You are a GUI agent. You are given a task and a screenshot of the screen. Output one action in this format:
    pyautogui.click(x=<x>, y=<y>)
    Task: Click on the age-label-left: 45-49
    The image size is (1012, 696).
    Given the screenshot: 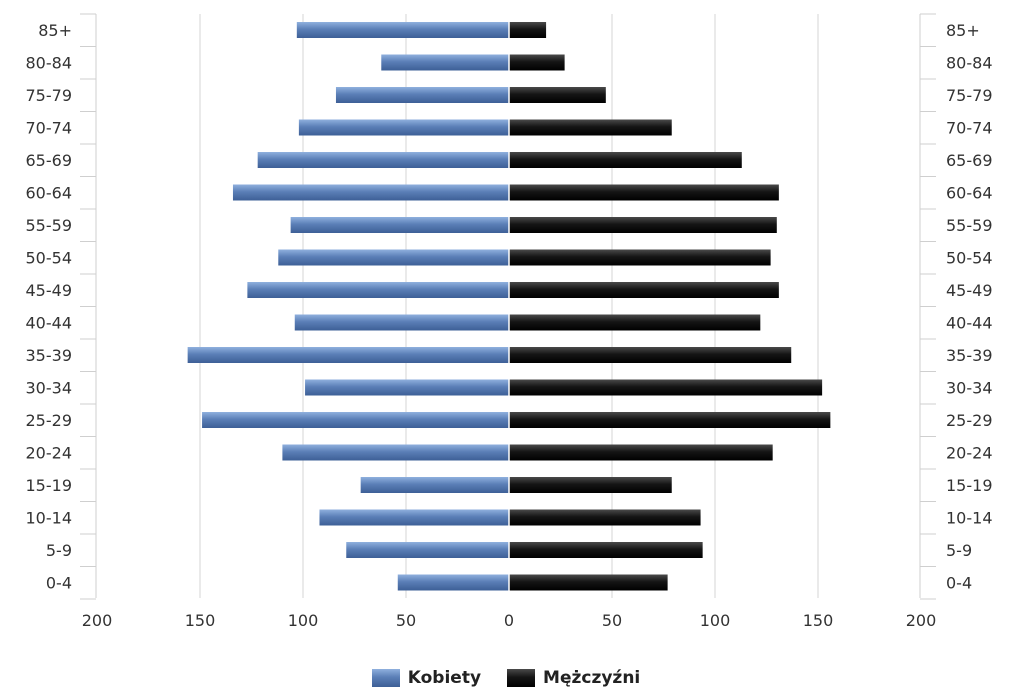 What is the action you would take?
    pyautogui.click(x=49, y=290)
    